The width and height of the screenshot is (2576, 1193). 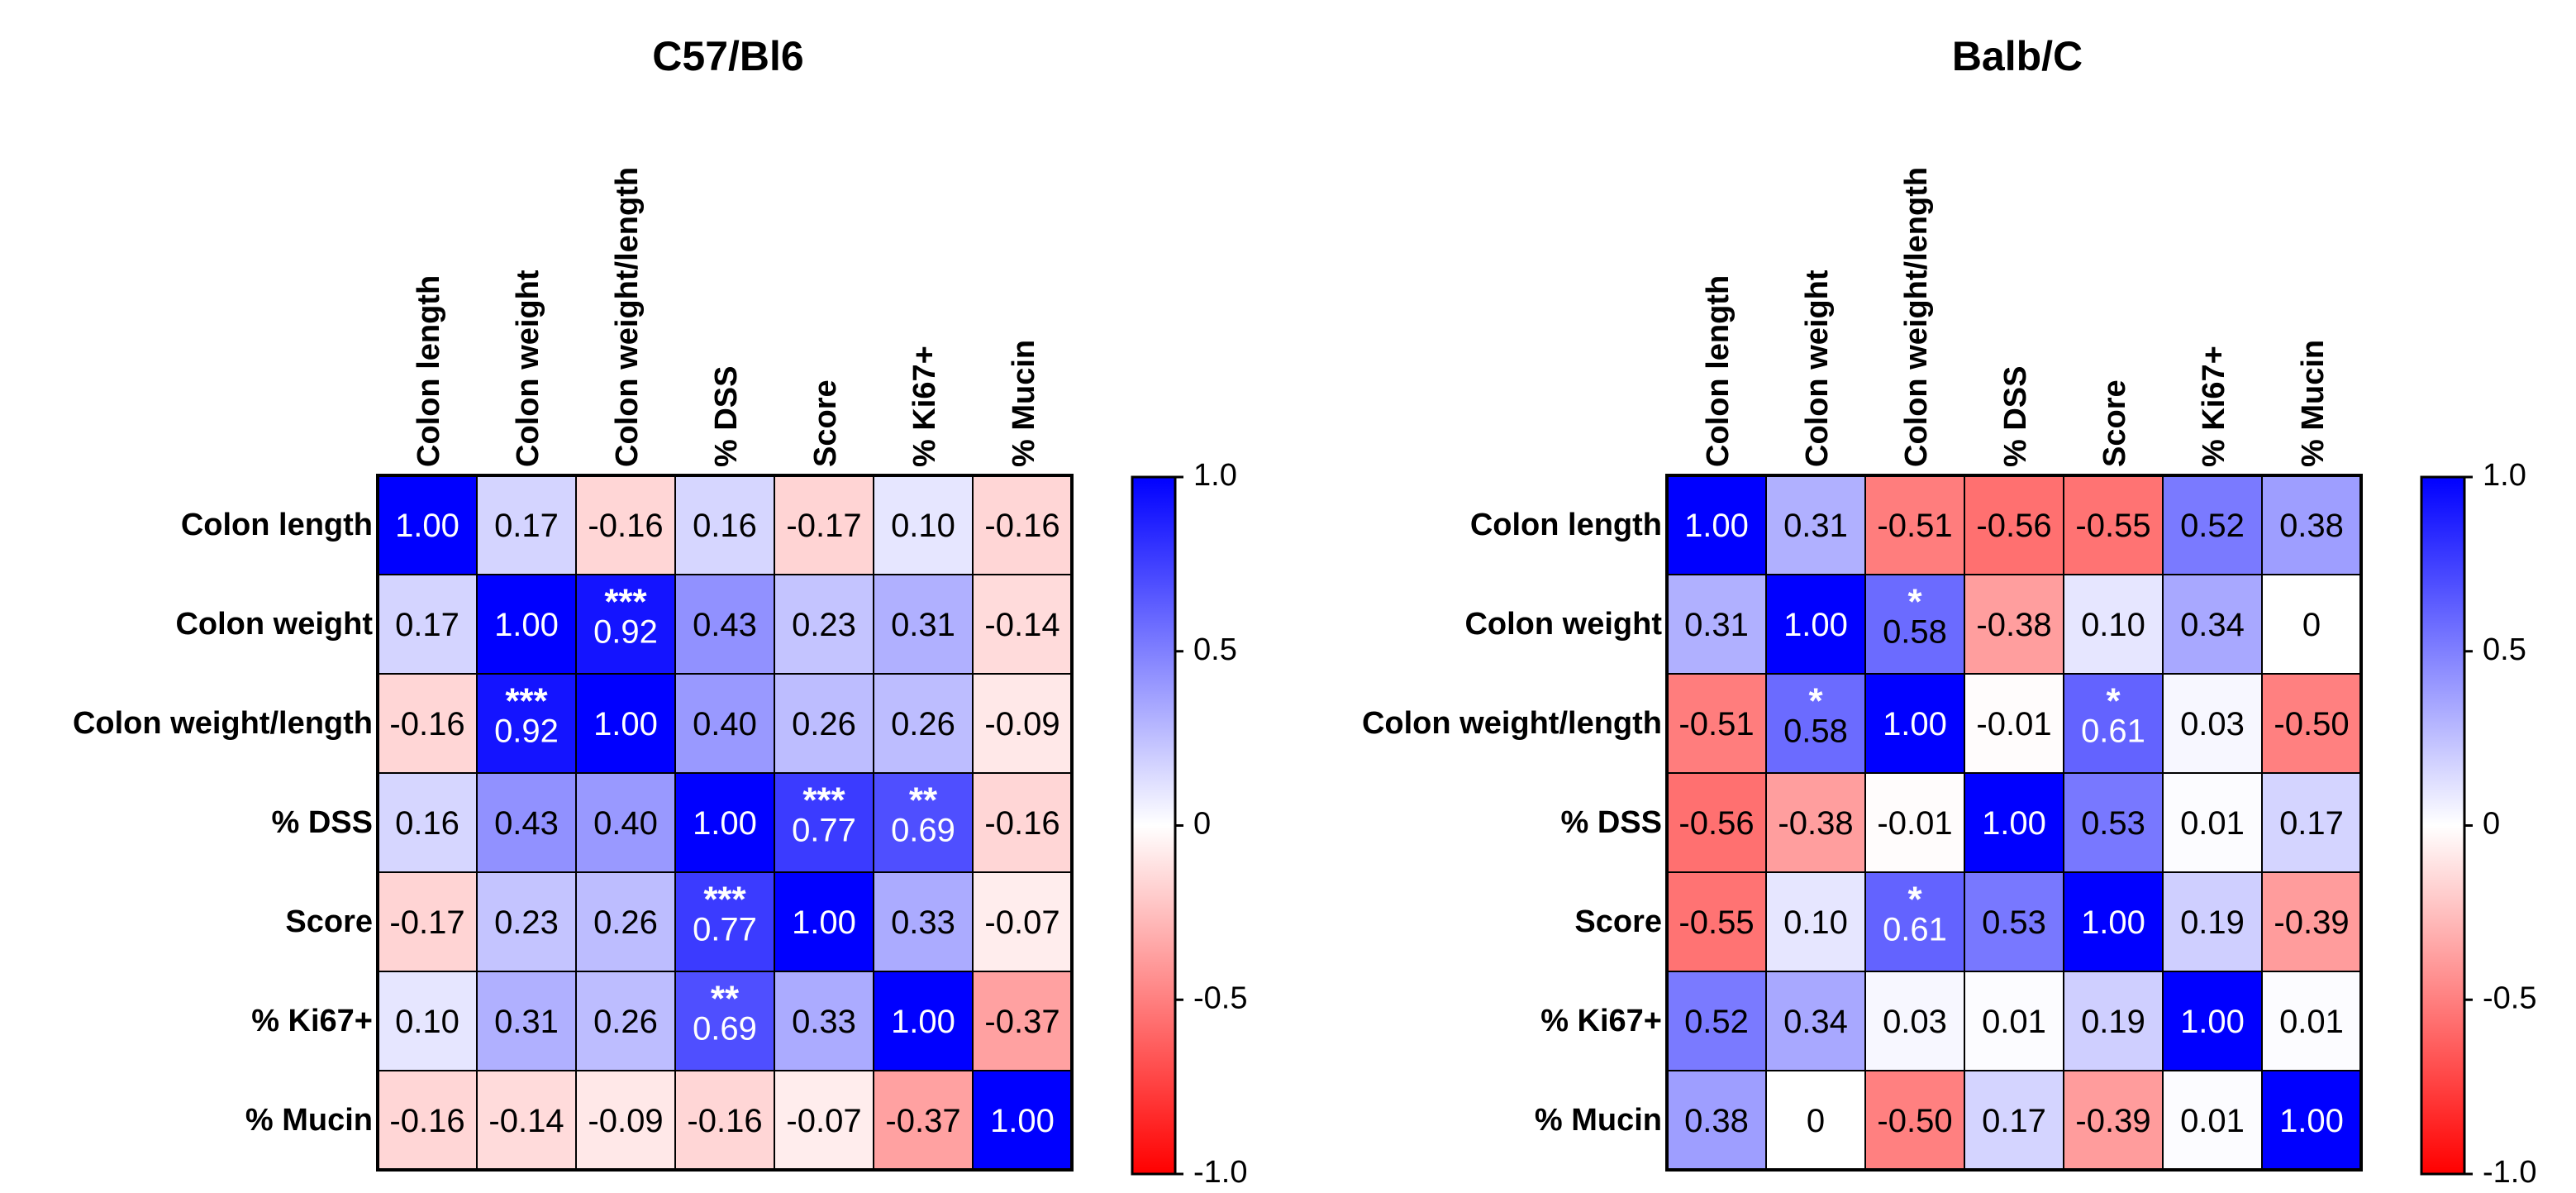 What do you see at coordinates (923, 923) in the screenshot?
I see `cell-value-label: 0.33` at bounding box center [923, 923].